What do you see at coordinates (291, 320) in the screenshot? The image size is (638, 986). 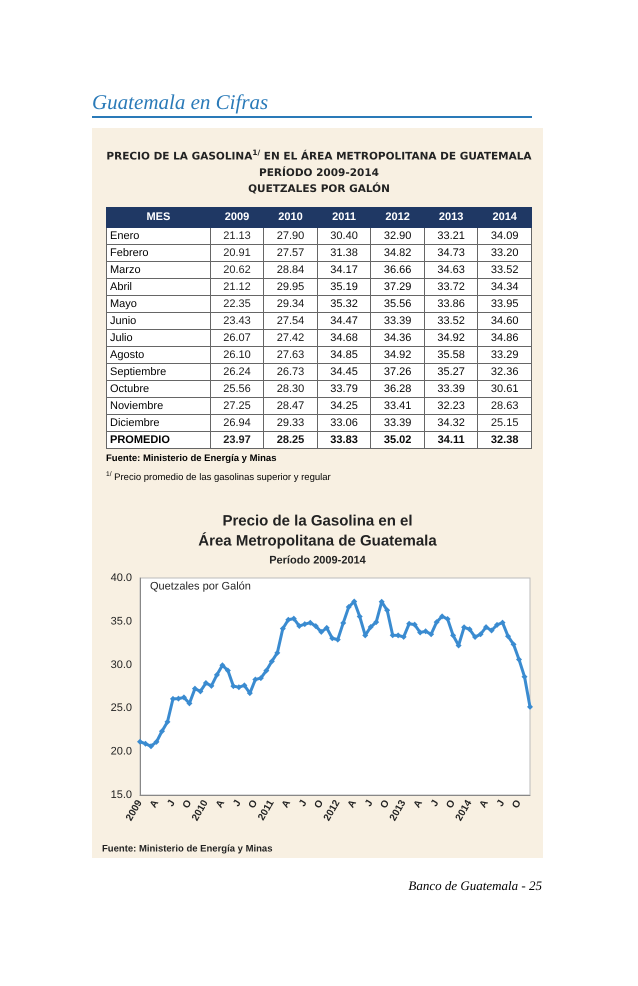 I see `data-label: 27.54` at bounding box center [291, 320].